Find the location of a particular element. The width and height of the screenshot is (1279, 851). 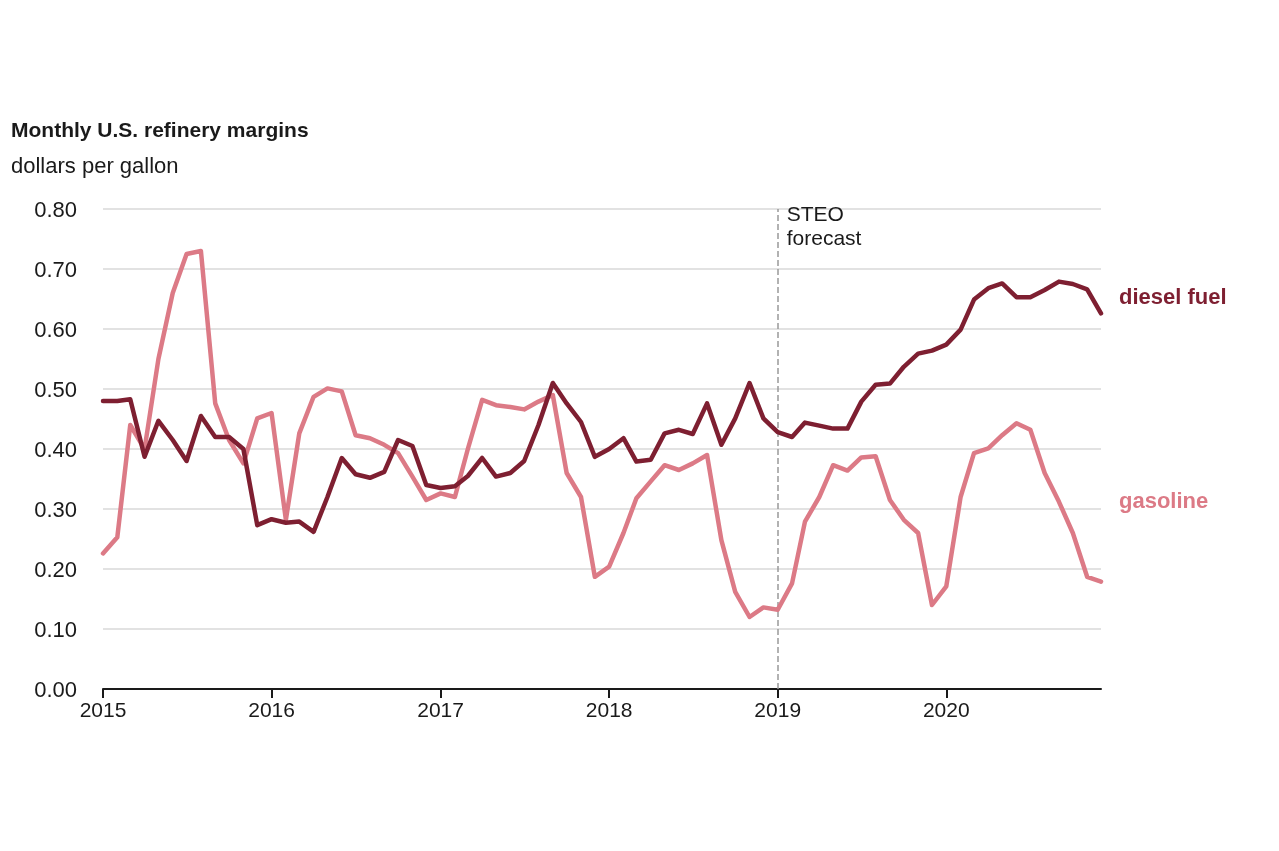

x-tick-label: 2015 is located at coordinates (103, 709).